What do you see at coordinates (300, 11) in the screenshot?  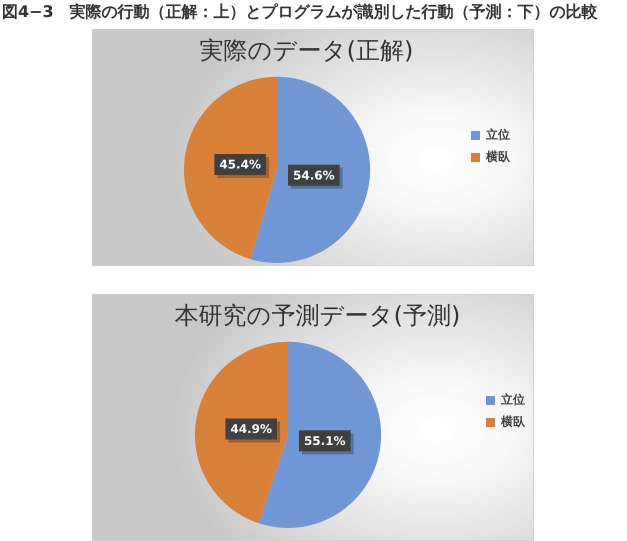 I see `caption: 図4−3 実際の行動（正解：上）とプログラムが識別した行動（予測：下）の比較` at bounding box center [300, 11].